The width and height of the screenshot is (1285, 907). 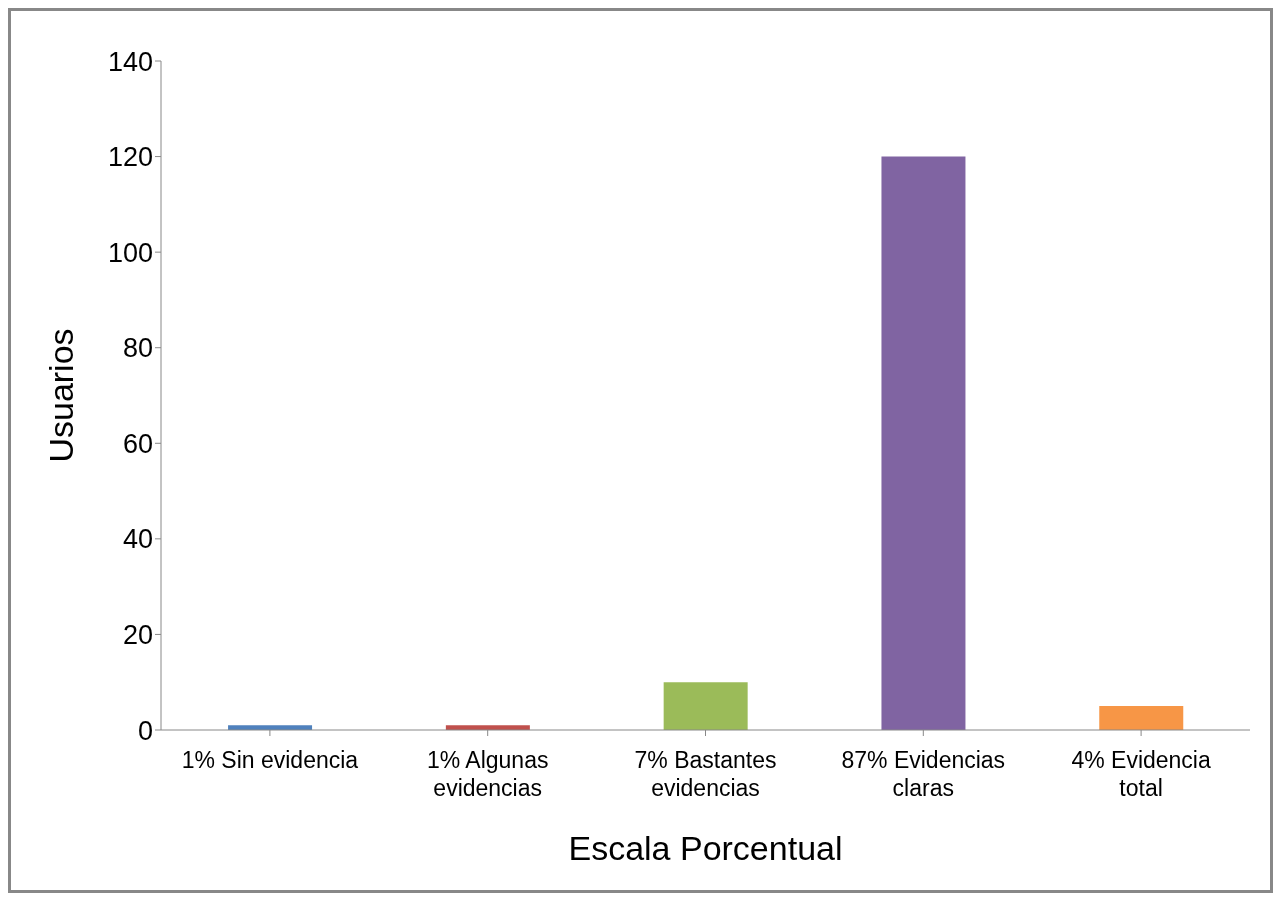 I want to click on x-axis-title: Escala Porcentual, so click(x=705, y=848).